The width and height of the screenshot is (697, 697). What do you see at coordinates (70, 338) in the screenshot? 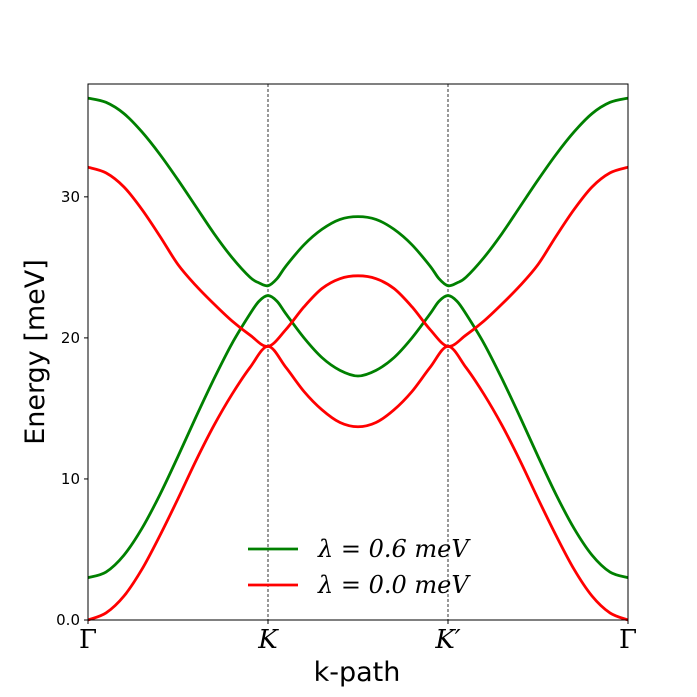
I see `y-tick-label: 20` at bounding box center [70, 338].